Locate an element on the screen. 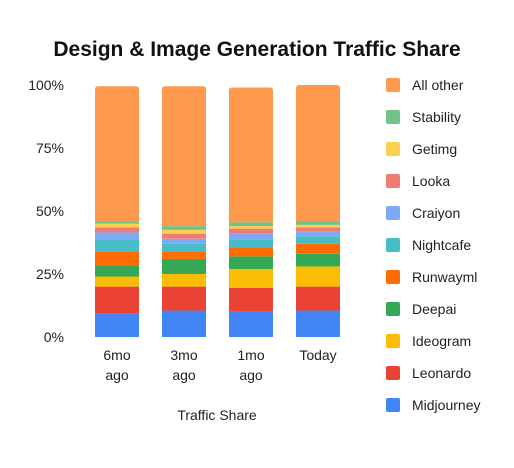 The height and width of the screenshot is (468, 514). y-tick-label: 100% is located at coordinates (46, 85).